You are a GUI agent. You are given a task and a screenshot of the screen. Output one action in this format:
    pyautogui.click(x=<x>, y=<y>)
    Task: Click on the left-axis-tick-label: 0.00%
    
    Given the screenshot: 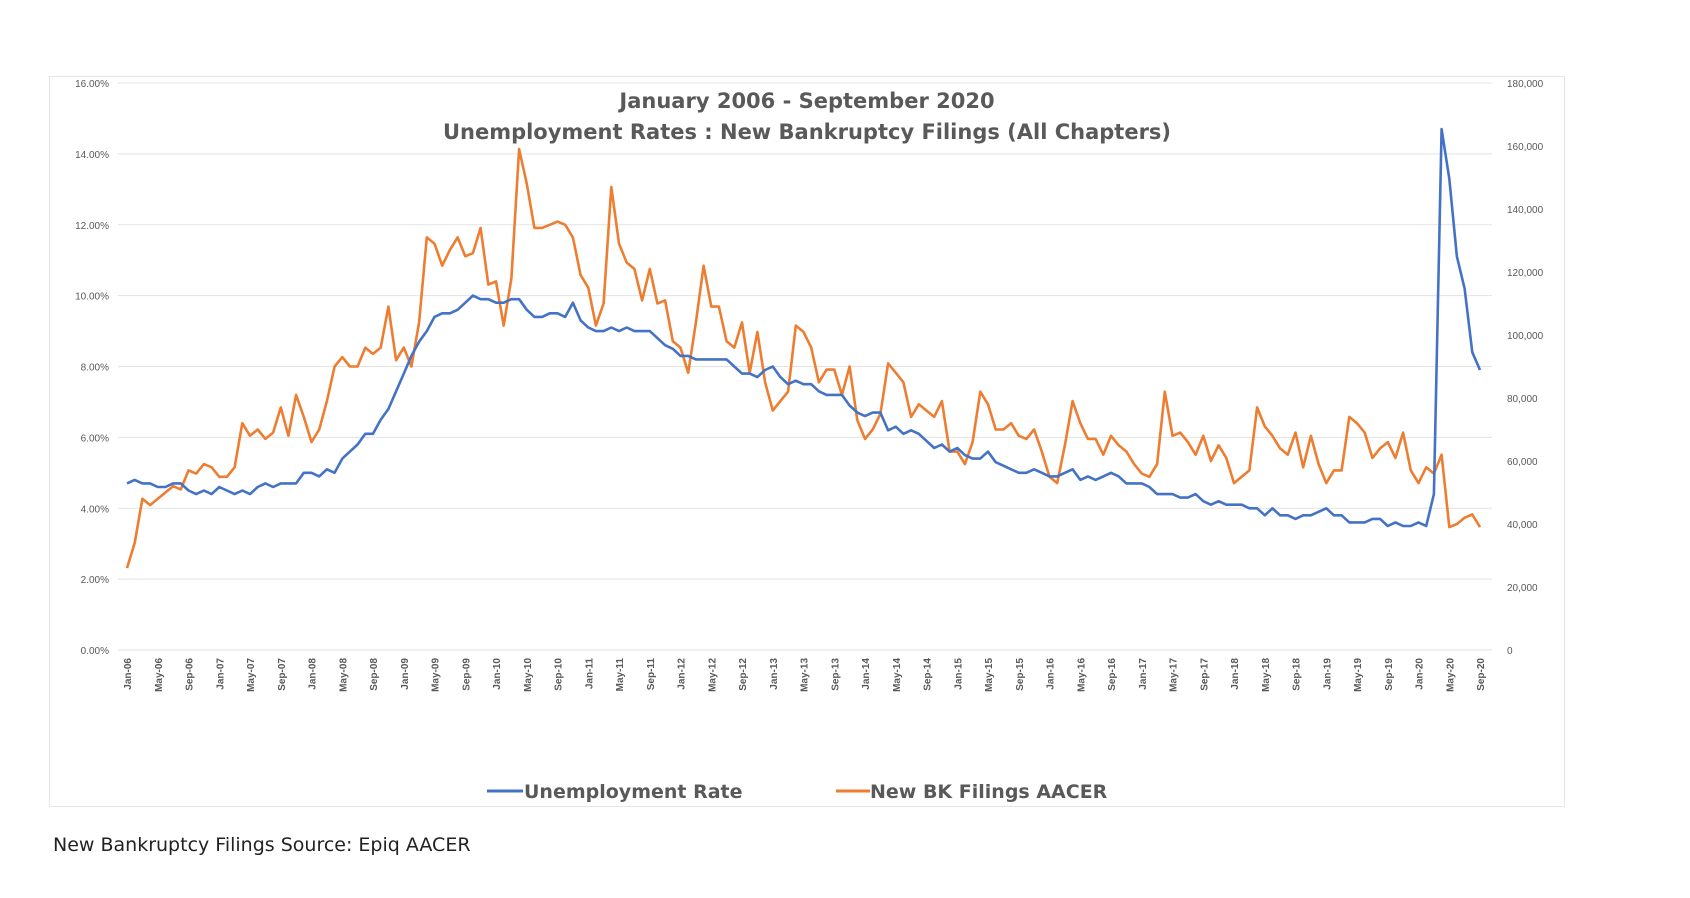 What is the action you would take?
    pyautogui.click(x=95, y=651)
    